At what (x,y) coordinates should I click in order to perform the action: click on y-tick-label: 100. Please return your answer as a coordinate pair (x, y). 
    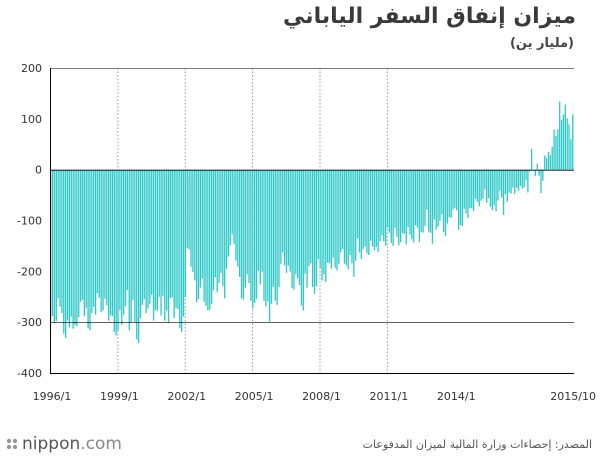
    Looking at the image, I should click on (31, 119).